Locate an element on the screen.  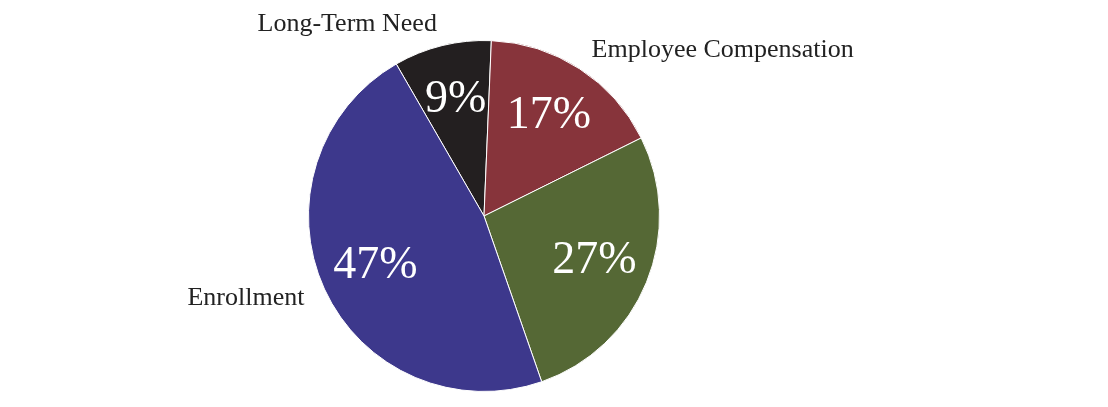
data-label: 17% is located at coordinates (549, 112).